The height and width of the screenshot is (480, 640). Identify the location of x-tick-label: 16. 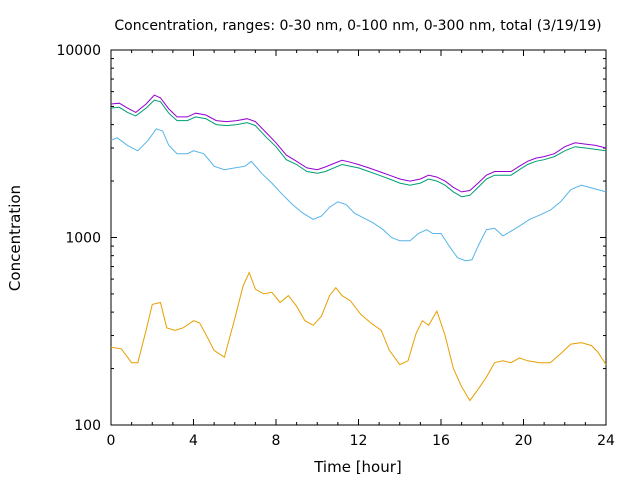
(441, 441).